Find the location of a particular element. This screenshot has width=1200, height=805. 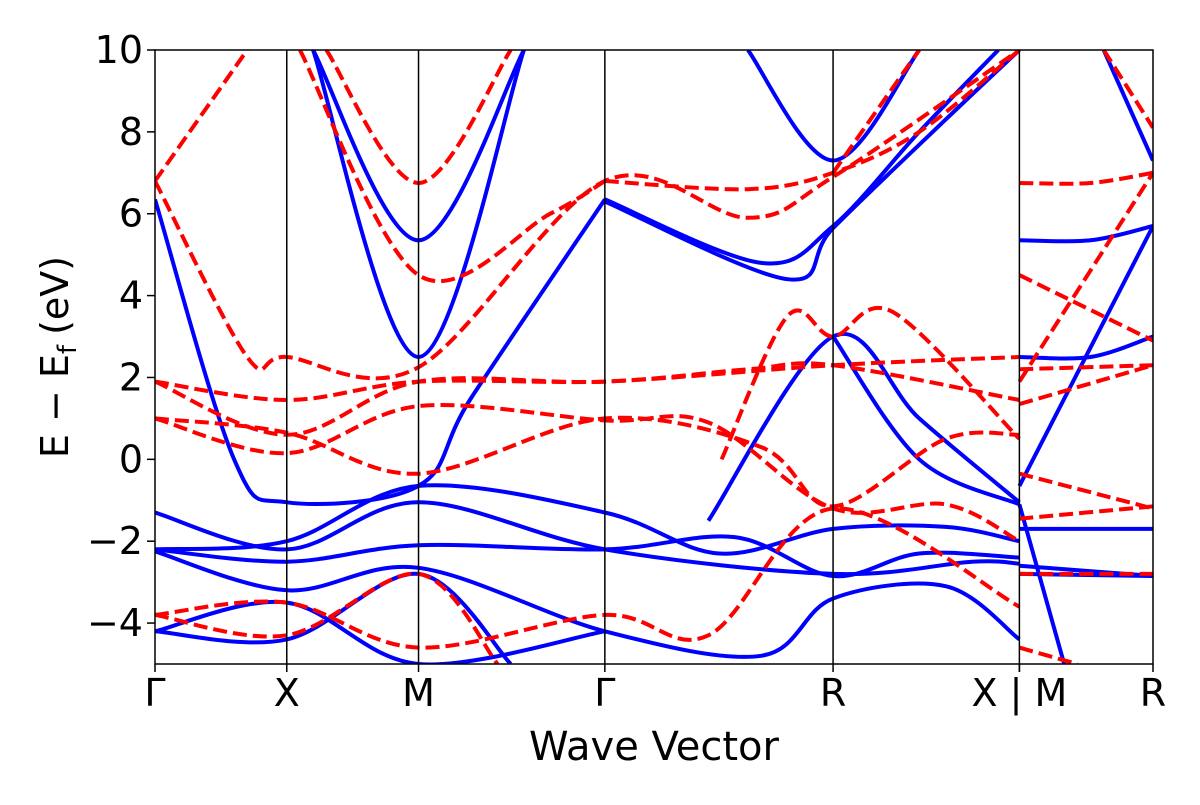

y-tick-label: 6 is located at coordinates (131, 214).